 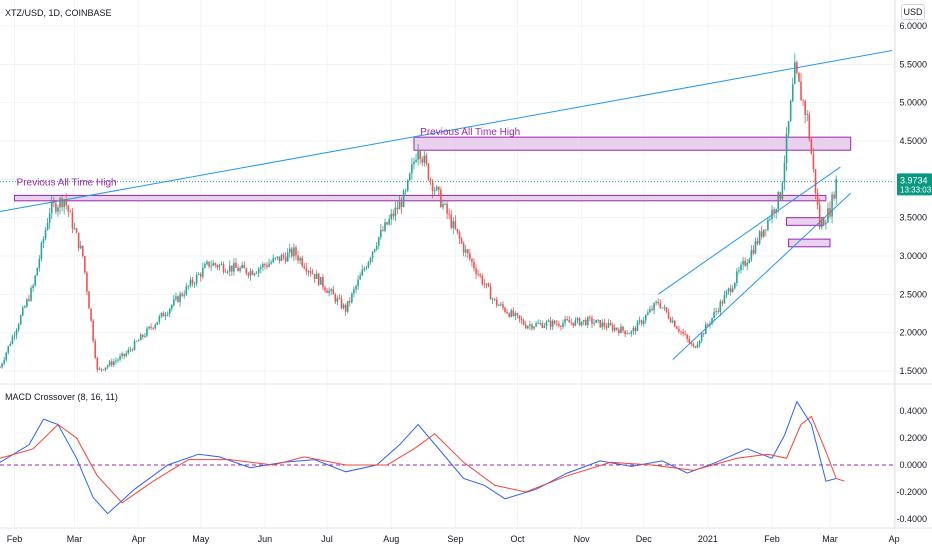 What do you see at coordinates (913, 12) in the screenshot?
I see `currency-button: USD` at bounding box center [913, 12].